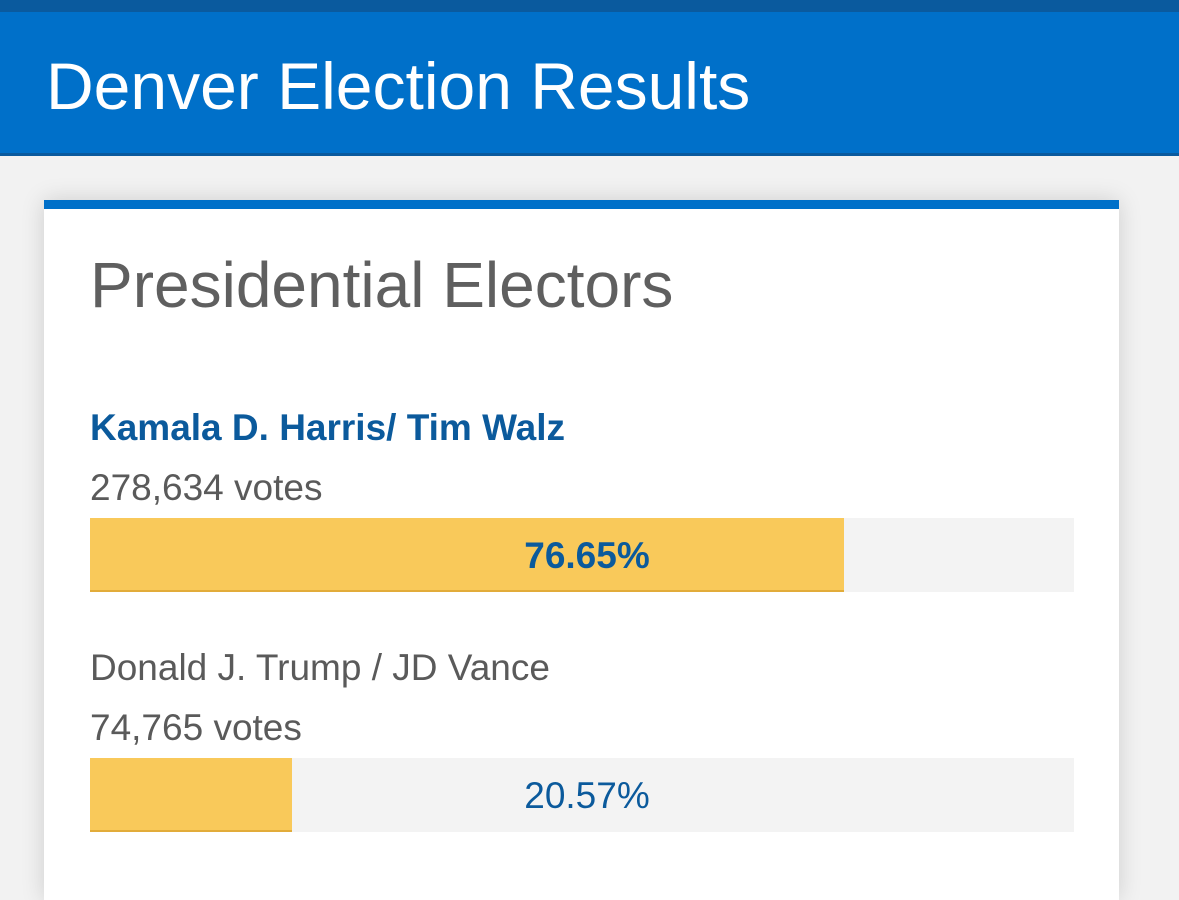 Image resolution: width=1179 pixels, height=900 pixels. Describe the element at coordinates (320, 667) in the screenshot. I see `candidate-name: Donald J. Trump / JD Vance` at that location.